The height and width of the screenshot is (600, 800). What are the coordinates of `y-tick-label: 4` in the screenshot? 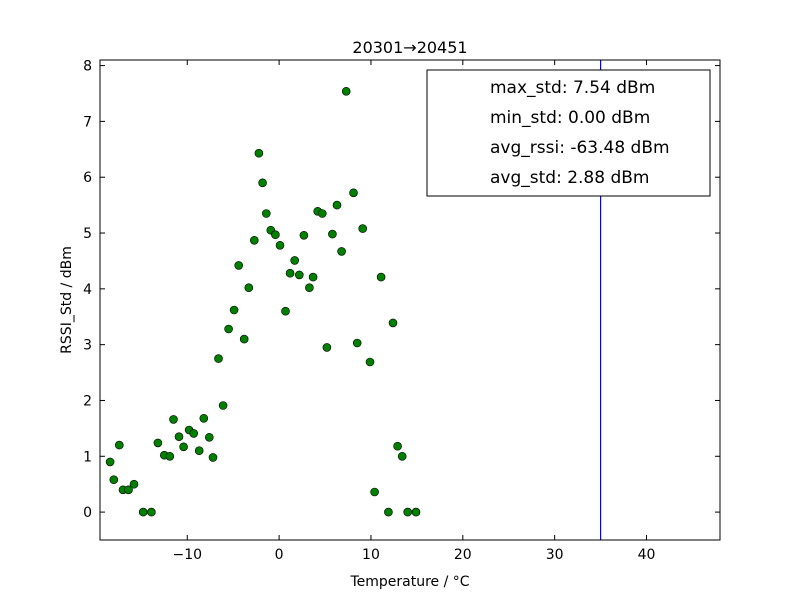 It's located at (87, 290).